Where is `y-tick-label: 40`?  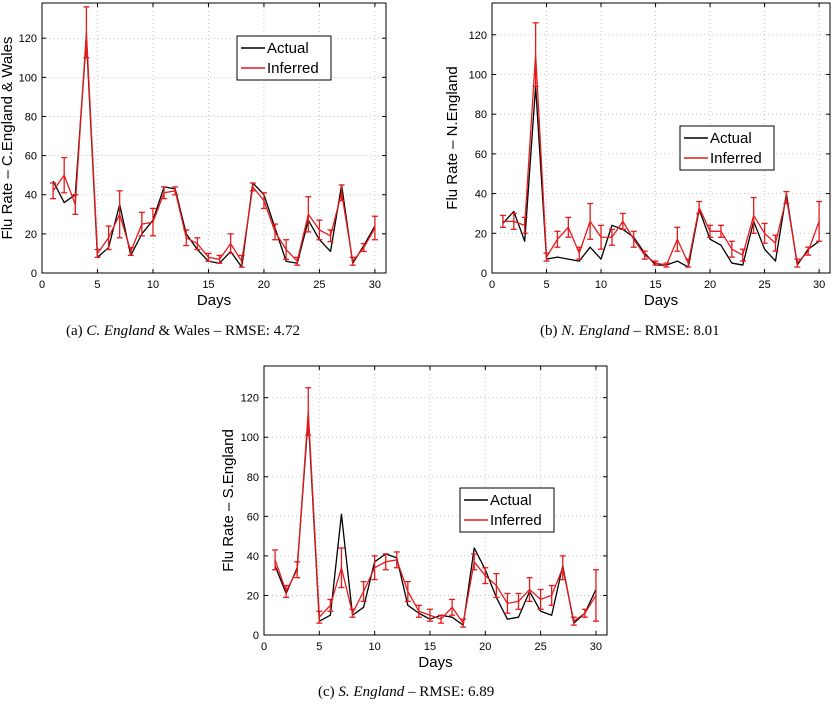
y-tick-label: 40 is located at coordinates (253, 557).